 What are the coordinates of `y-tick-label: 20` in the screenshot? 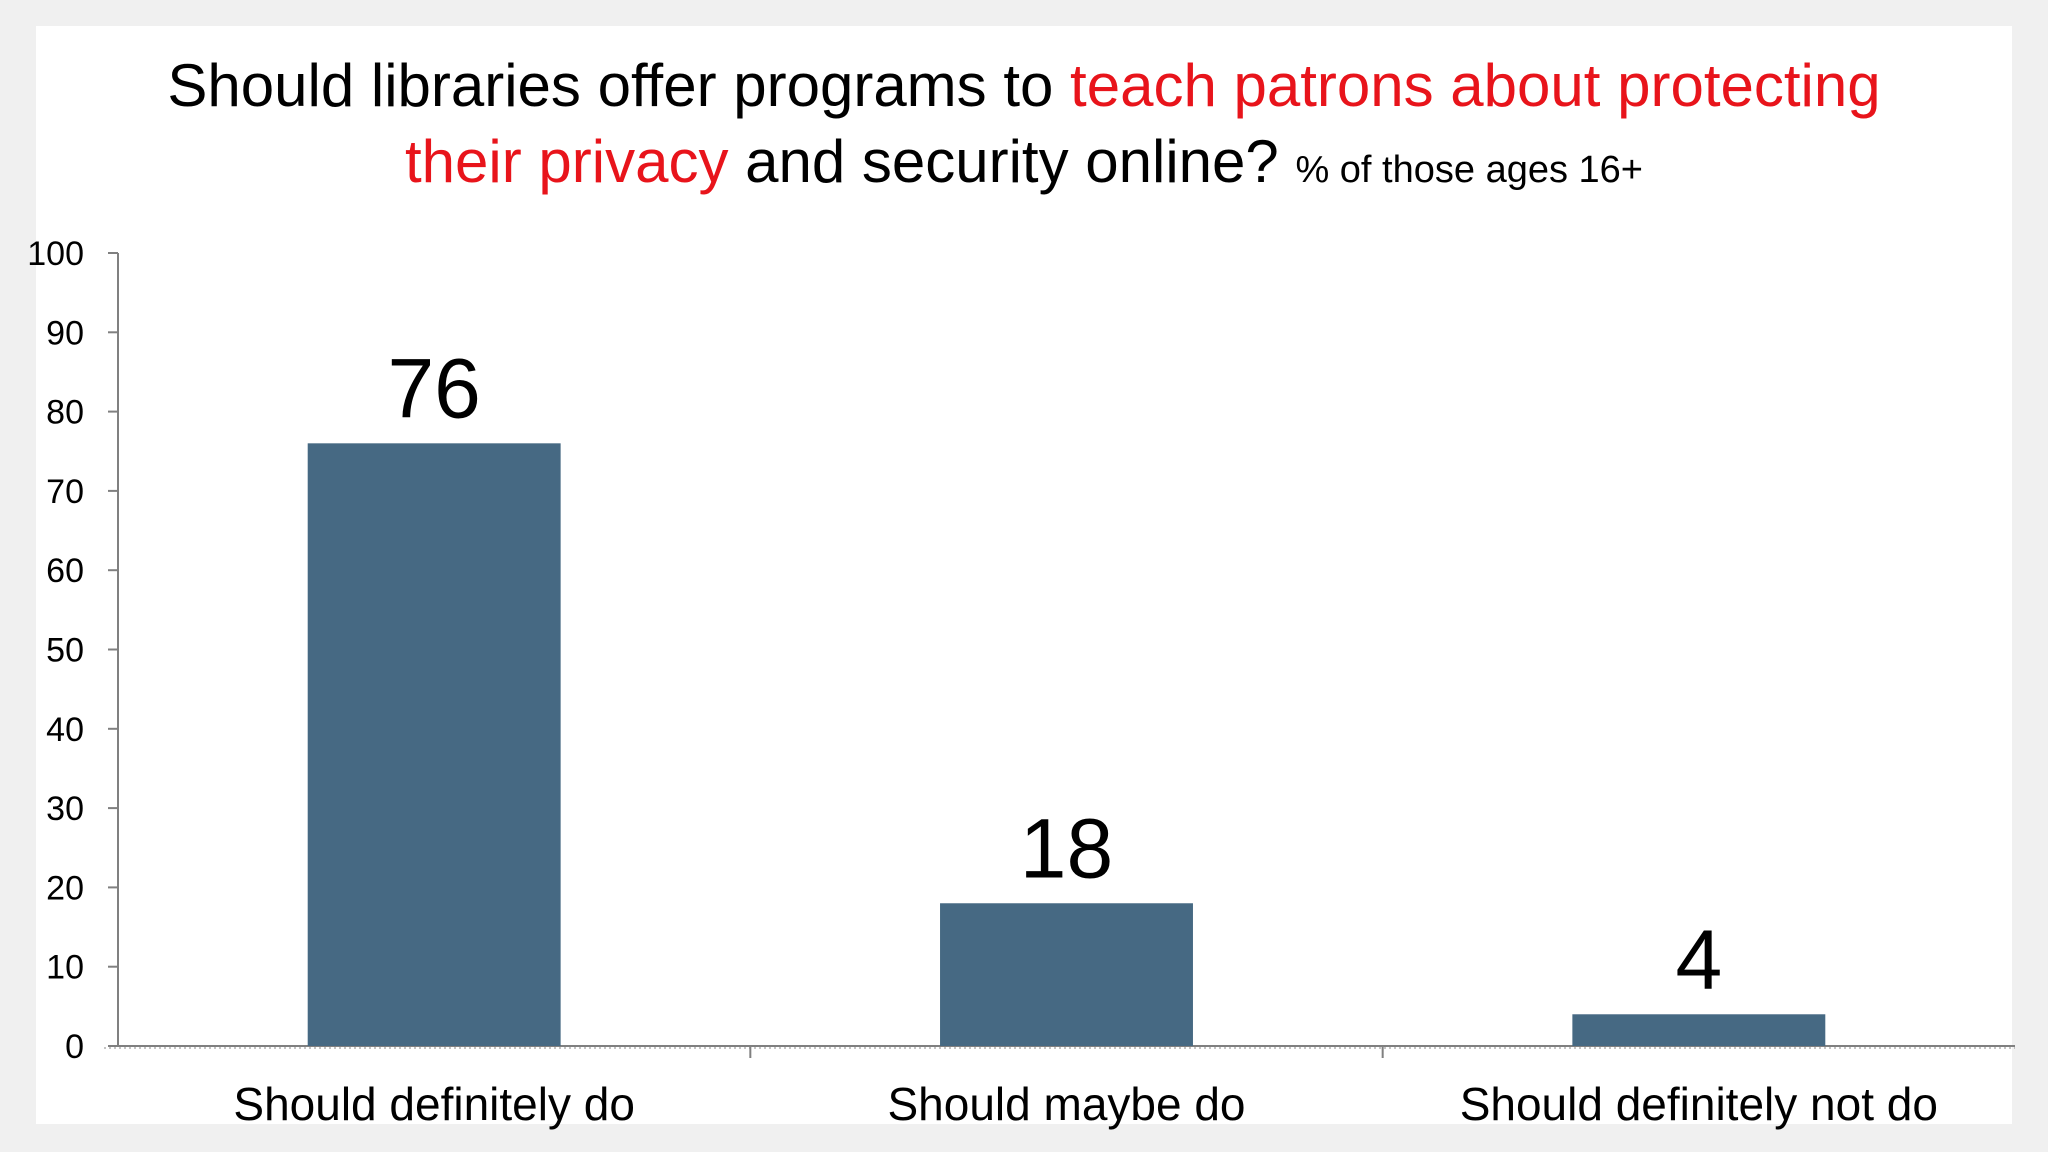 It's located at (65, 888).